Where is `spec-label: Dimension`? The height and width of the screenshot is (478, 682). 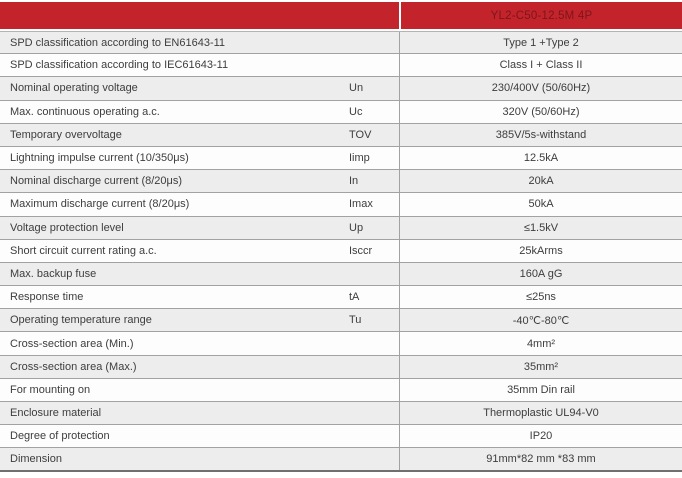
spec-label: Dimension is located at coordinates (36, 458).